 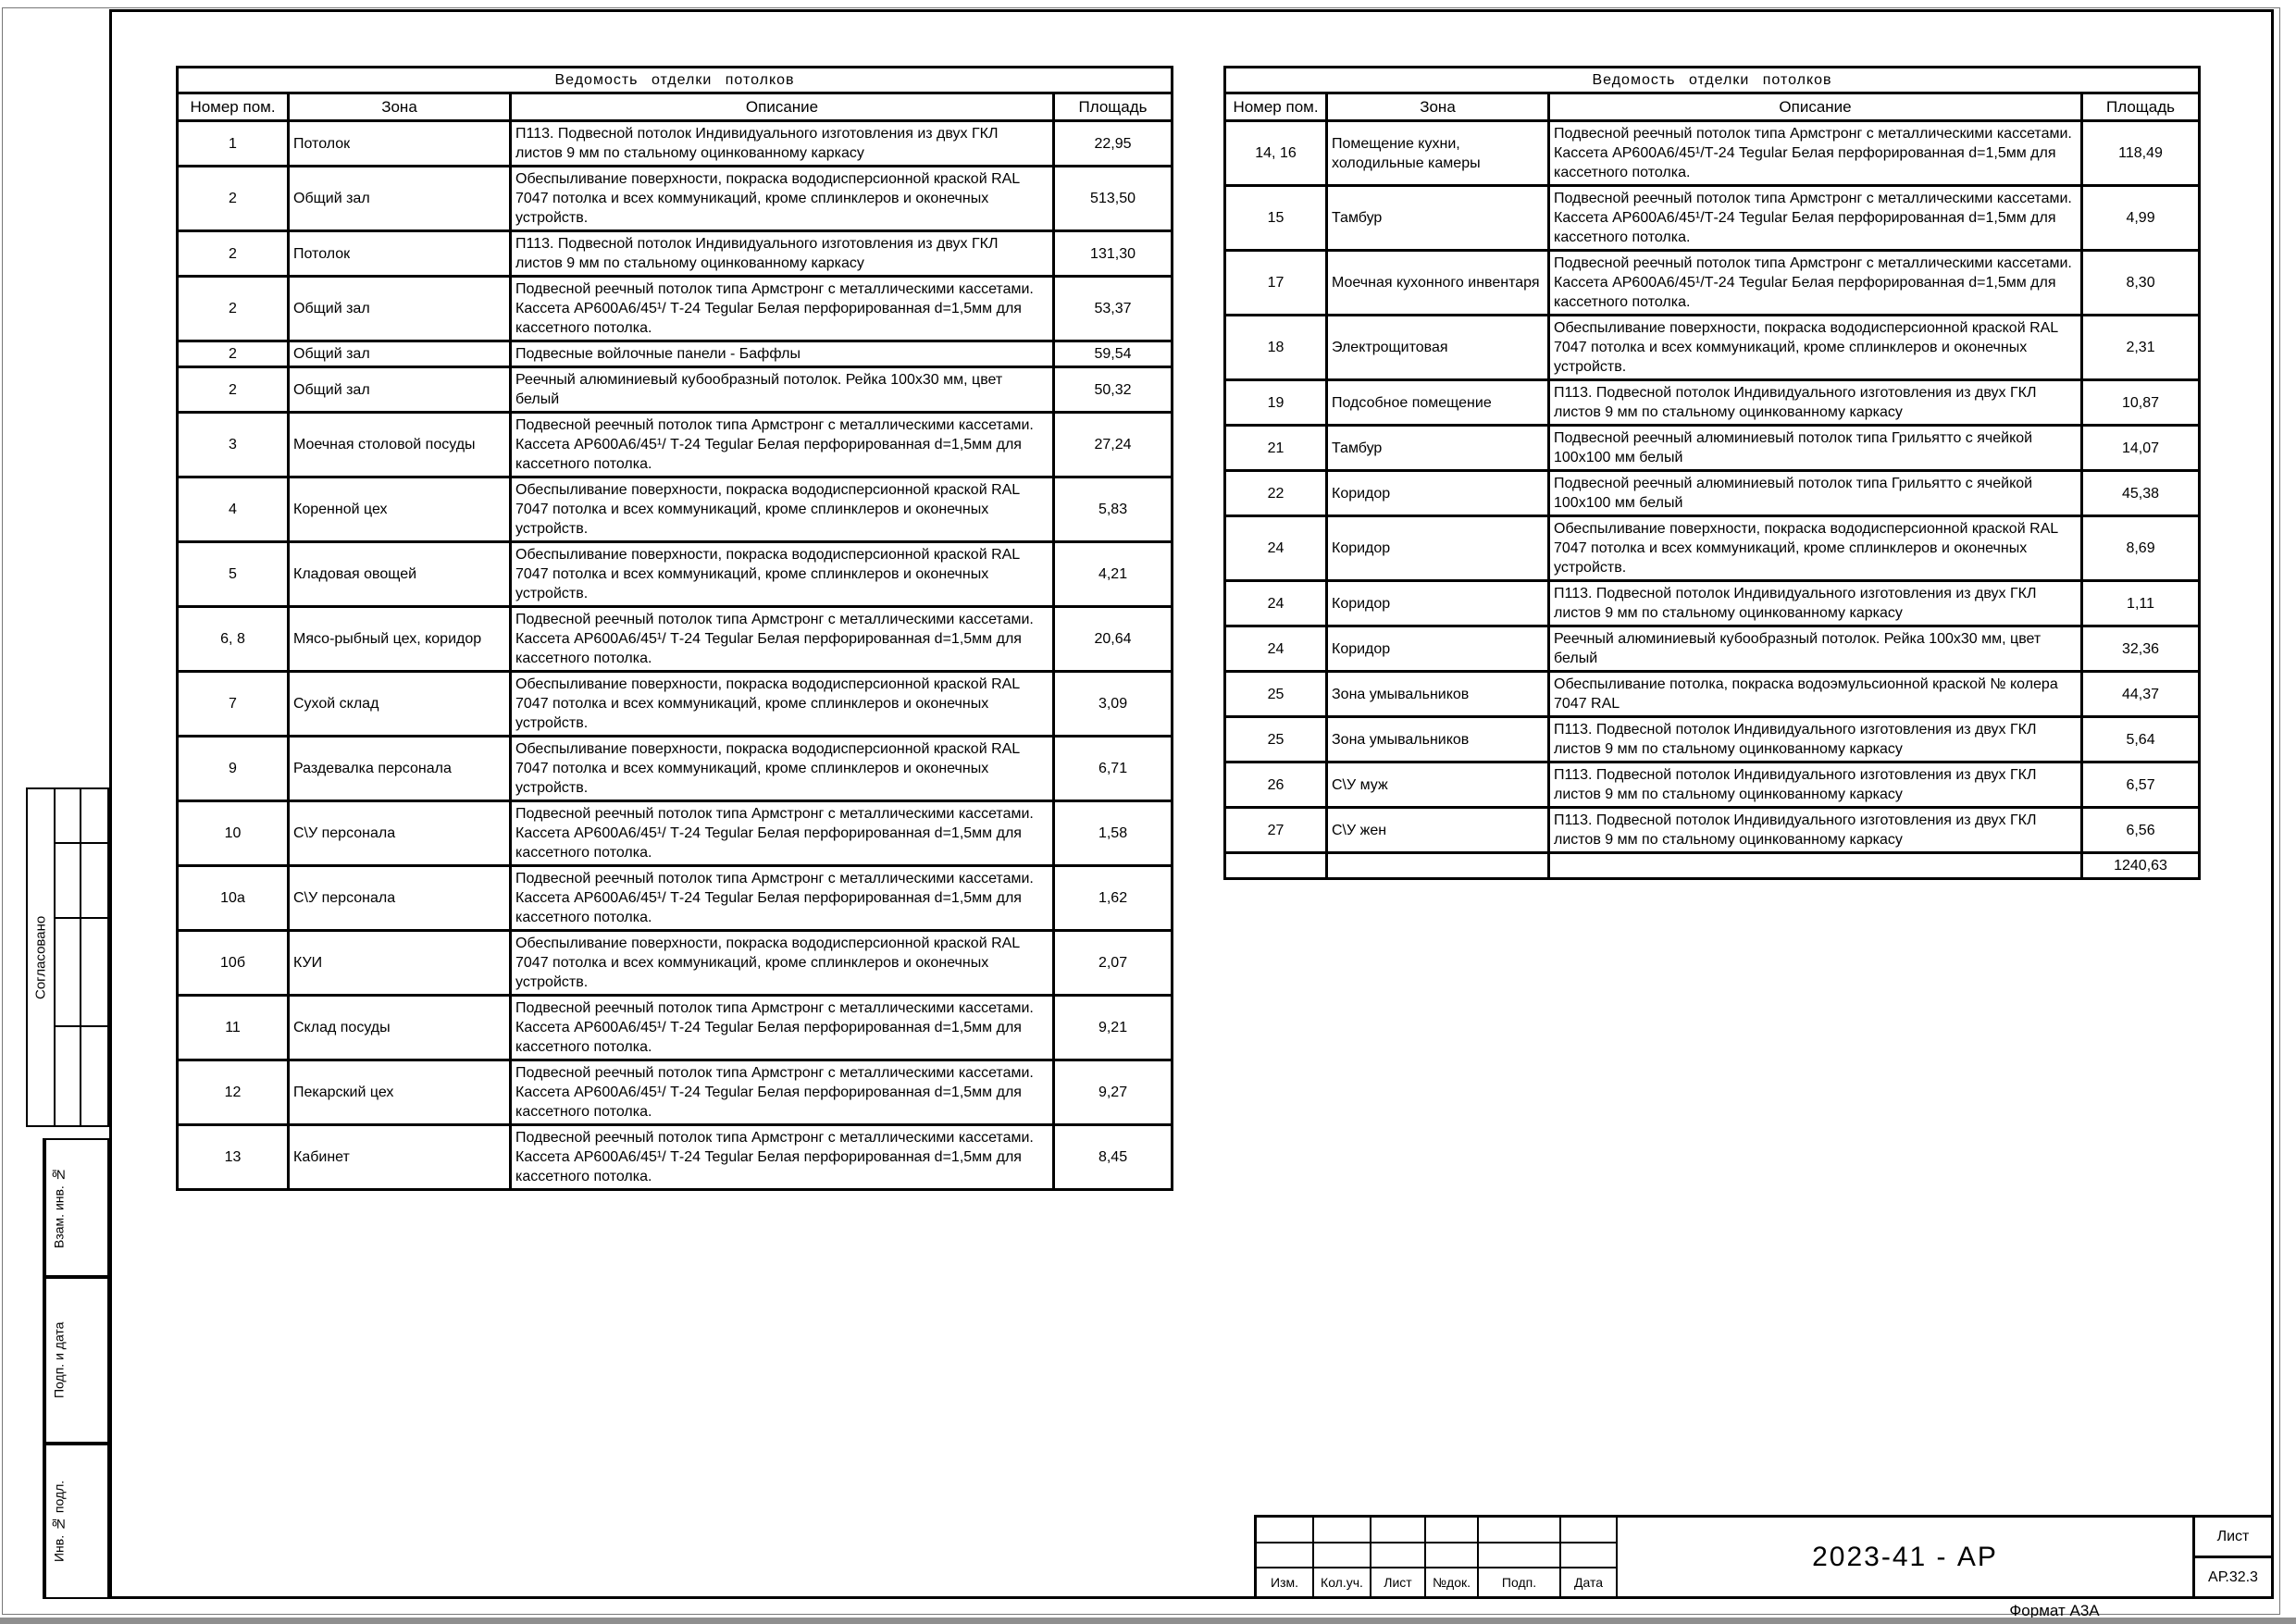 I want to click on table-header-row: Номер пом. Зона Описание Площадь, so click(x=675, y=107).